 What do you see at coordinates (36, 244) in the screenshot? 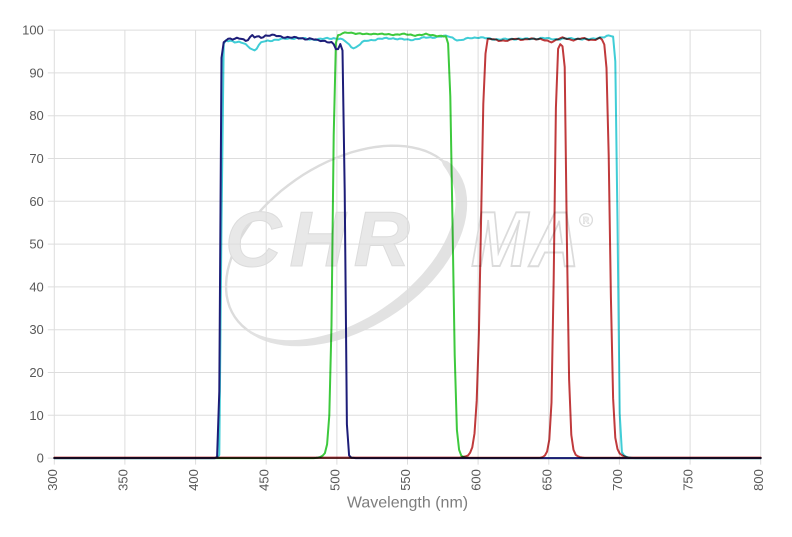
I see `svg-text: 50` at bounding box center [36, 244].